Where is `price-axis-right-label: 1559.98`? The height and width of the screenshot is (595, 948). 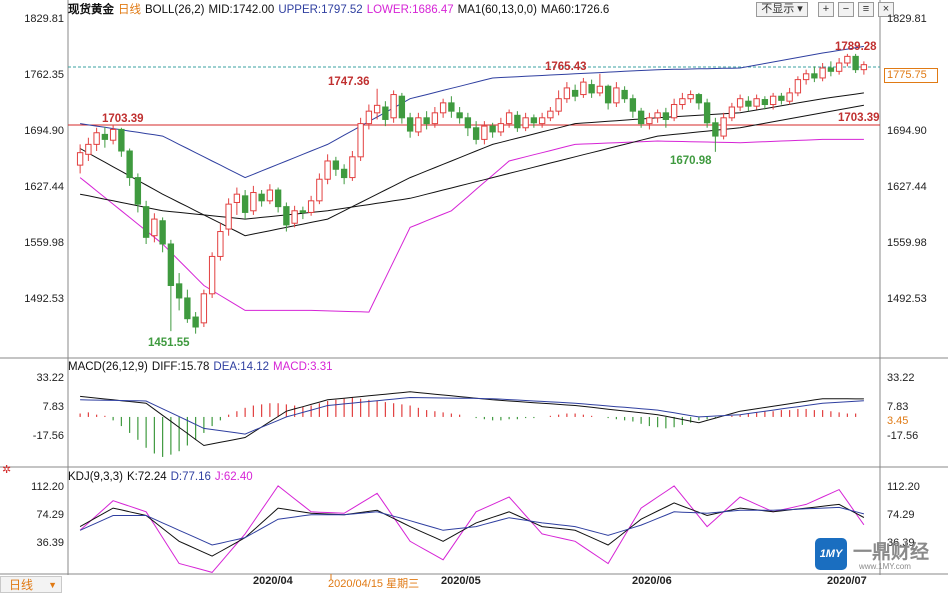 price-axis-right-label: 1559.98 is located at coordinates (907, 243).